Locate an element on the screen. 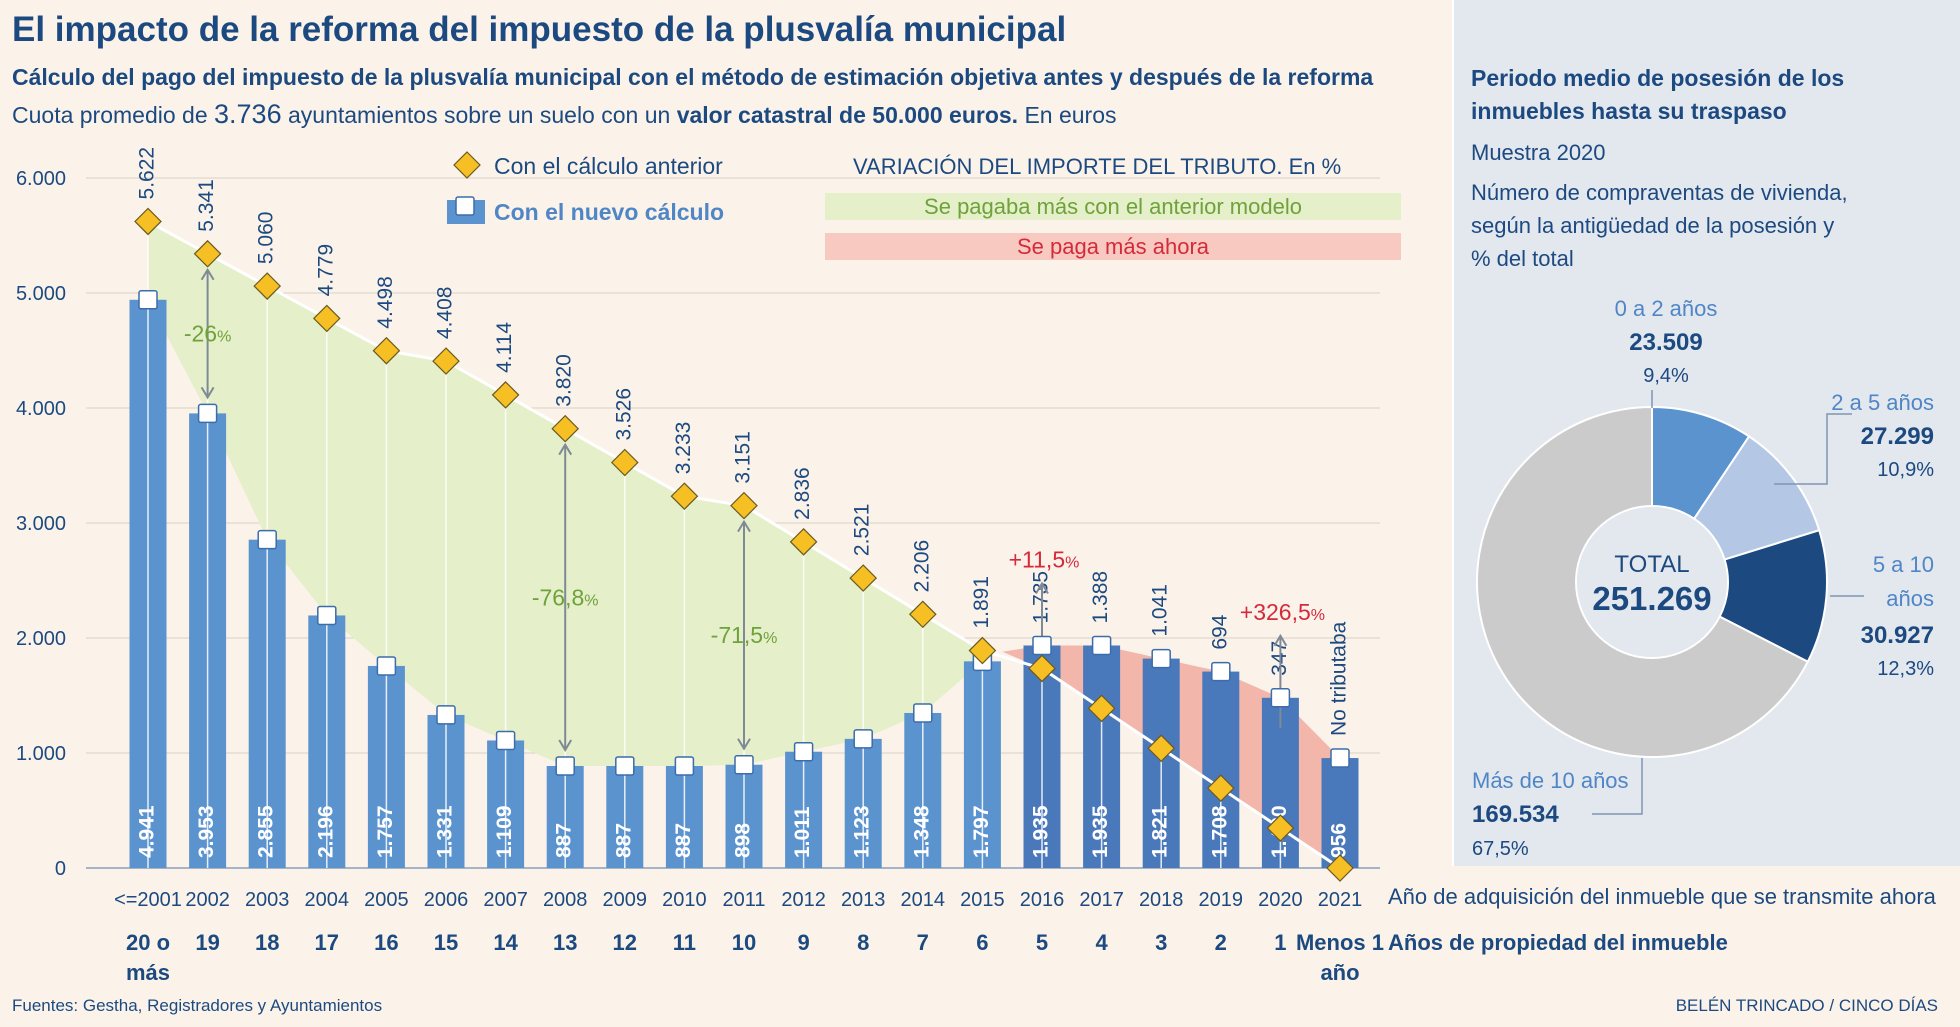 The height and width of the screenshot is (1027, 1960). annotation-label: +11,5% is located at coordinates (1044, 559).